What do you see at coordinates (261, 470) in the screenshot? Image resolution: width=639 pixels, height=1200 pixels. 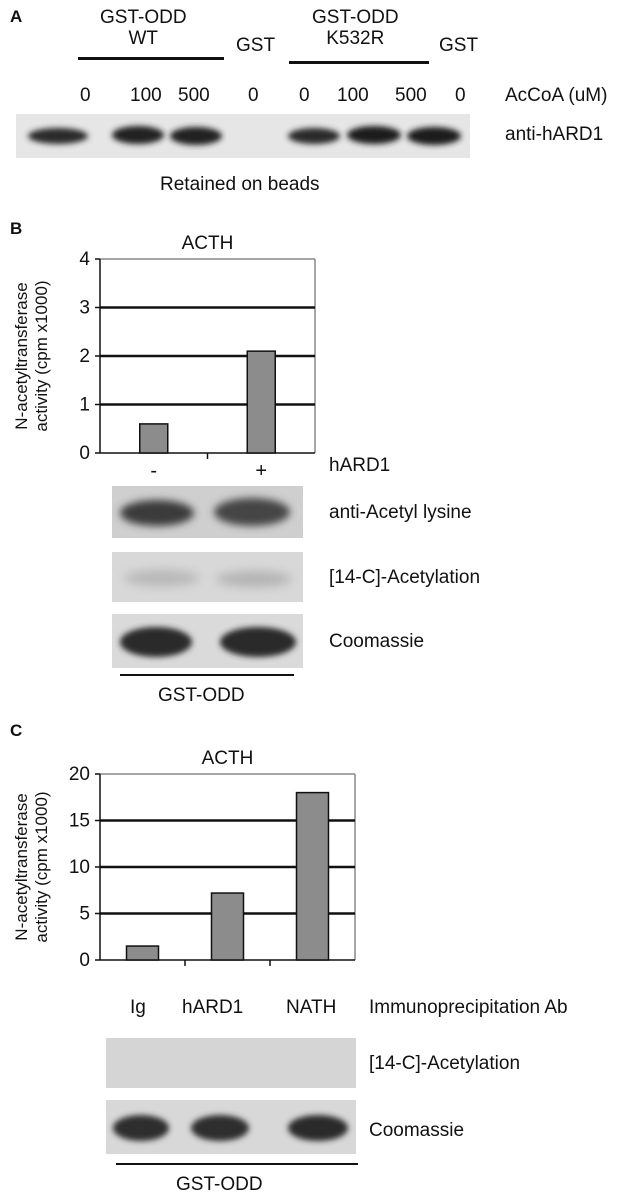 I see `x-tick-label-1: +` at bounding box center [261, 470].